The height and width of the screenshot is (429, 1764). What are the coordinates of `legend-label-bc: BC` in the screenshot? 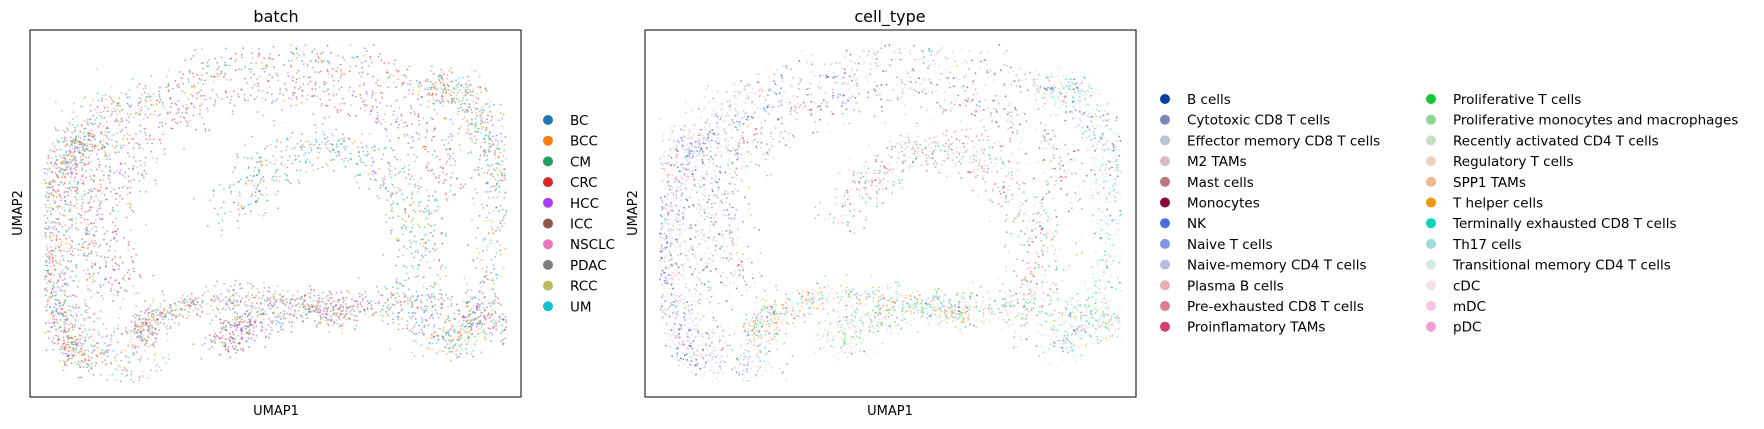 It's located at (579, 121).